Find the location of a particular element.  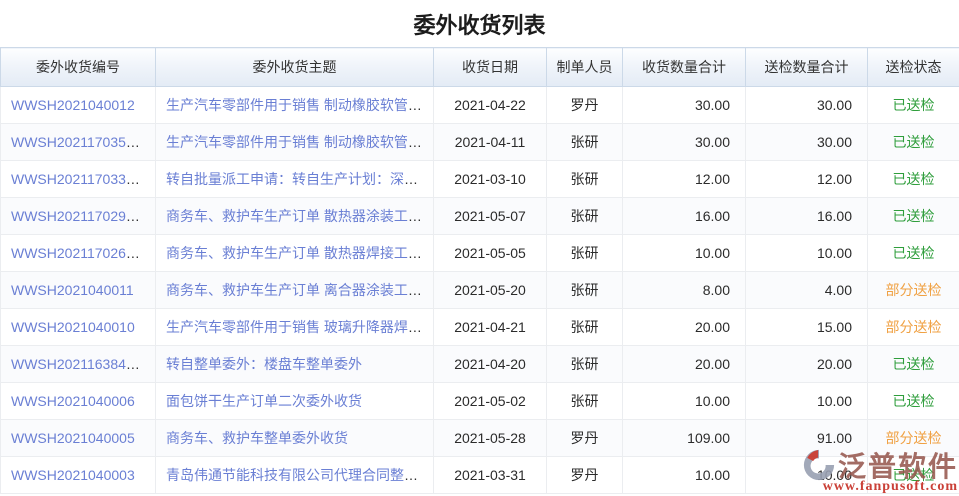

receipt-date-cell: 2021-04-22 is located at coordinates (490, 105).